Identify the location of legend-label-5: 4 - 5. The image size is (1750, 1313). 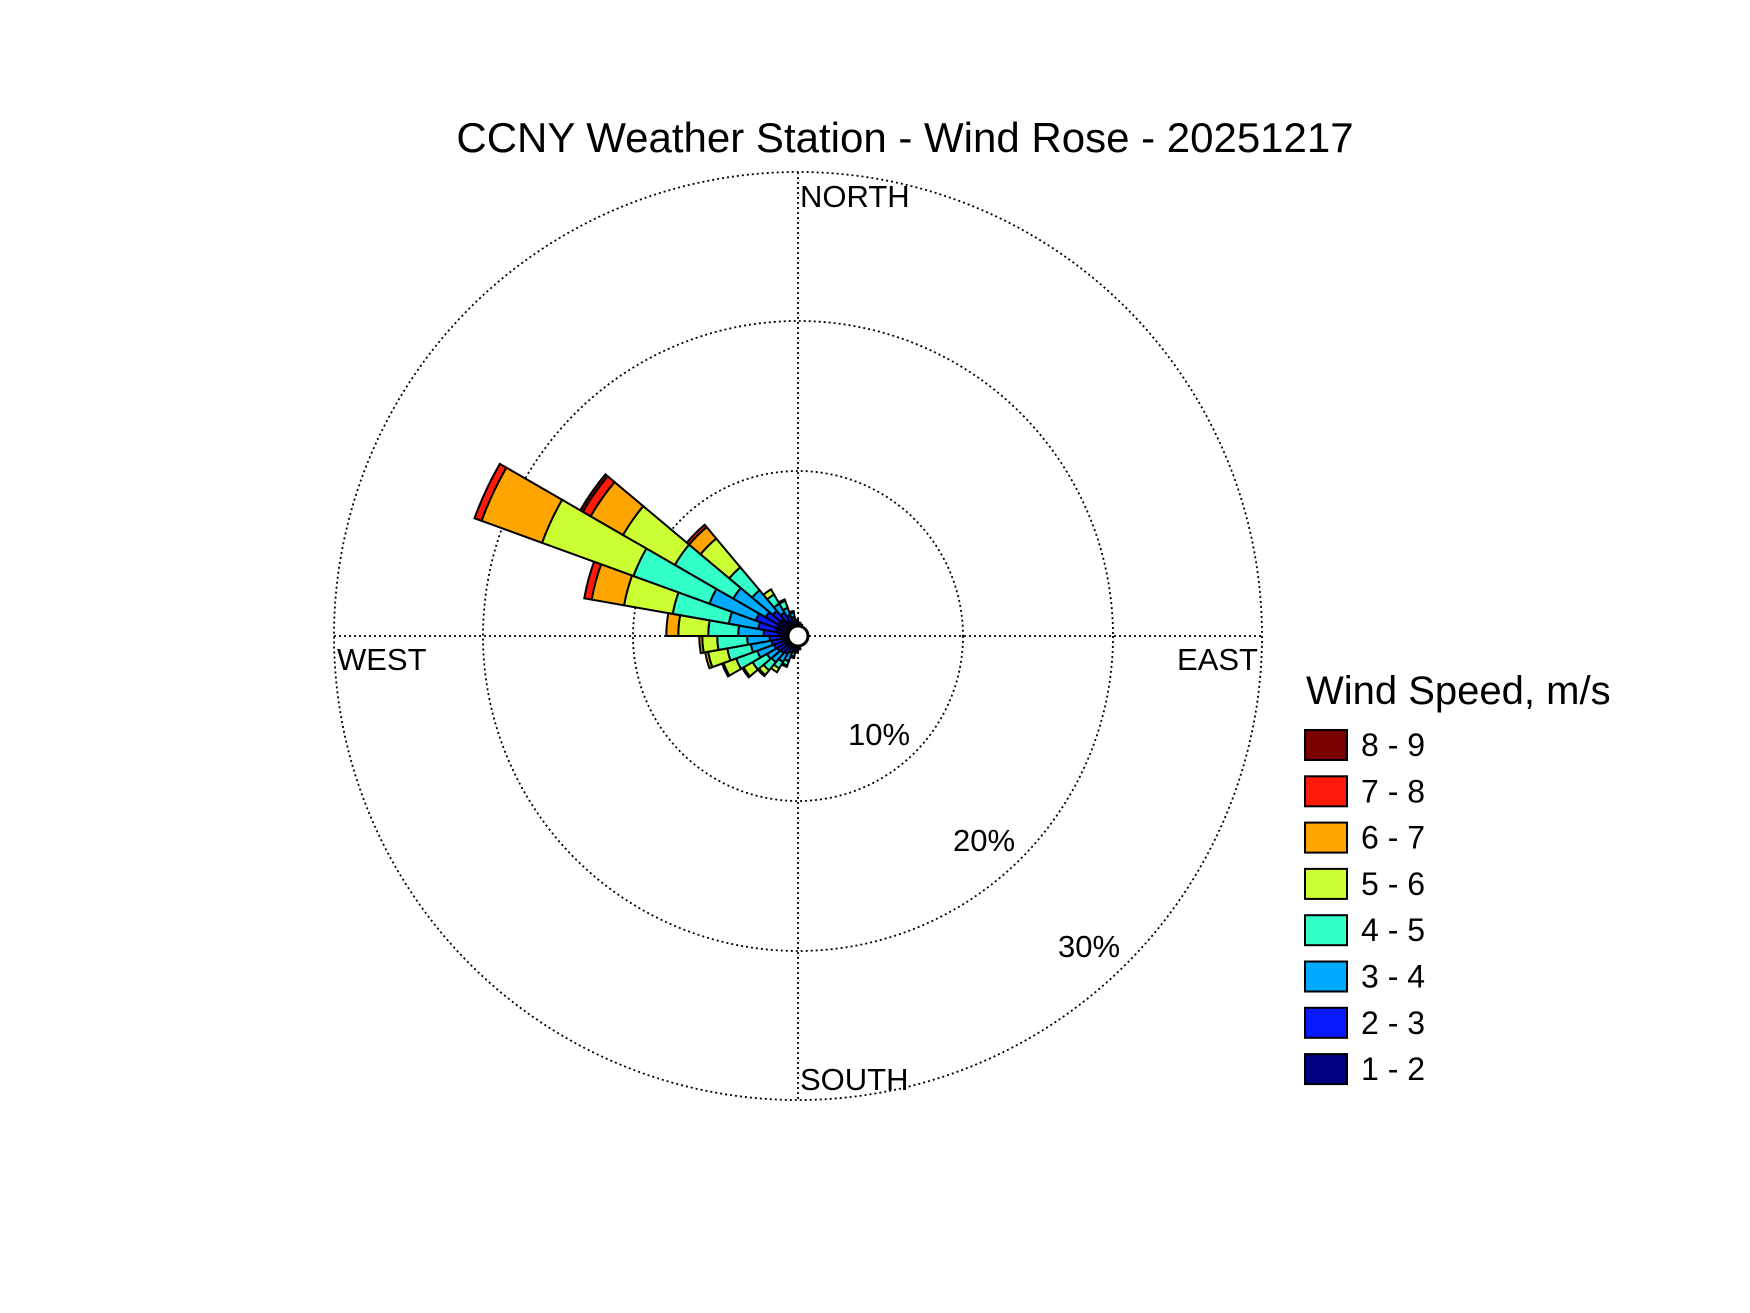
(1393, 930).